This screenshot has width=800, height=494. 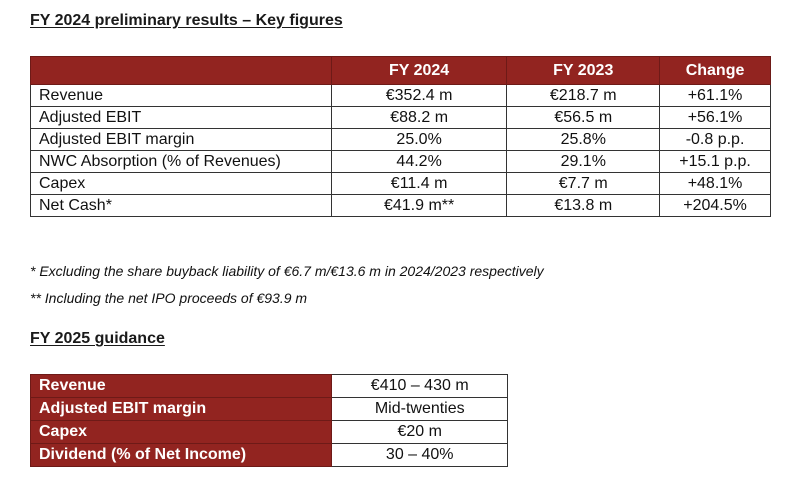 What do you see at coordinates (419, 409) in the screenshot?
I see `guidance-value: Mid-twenties` at bounding box center [419, 409].